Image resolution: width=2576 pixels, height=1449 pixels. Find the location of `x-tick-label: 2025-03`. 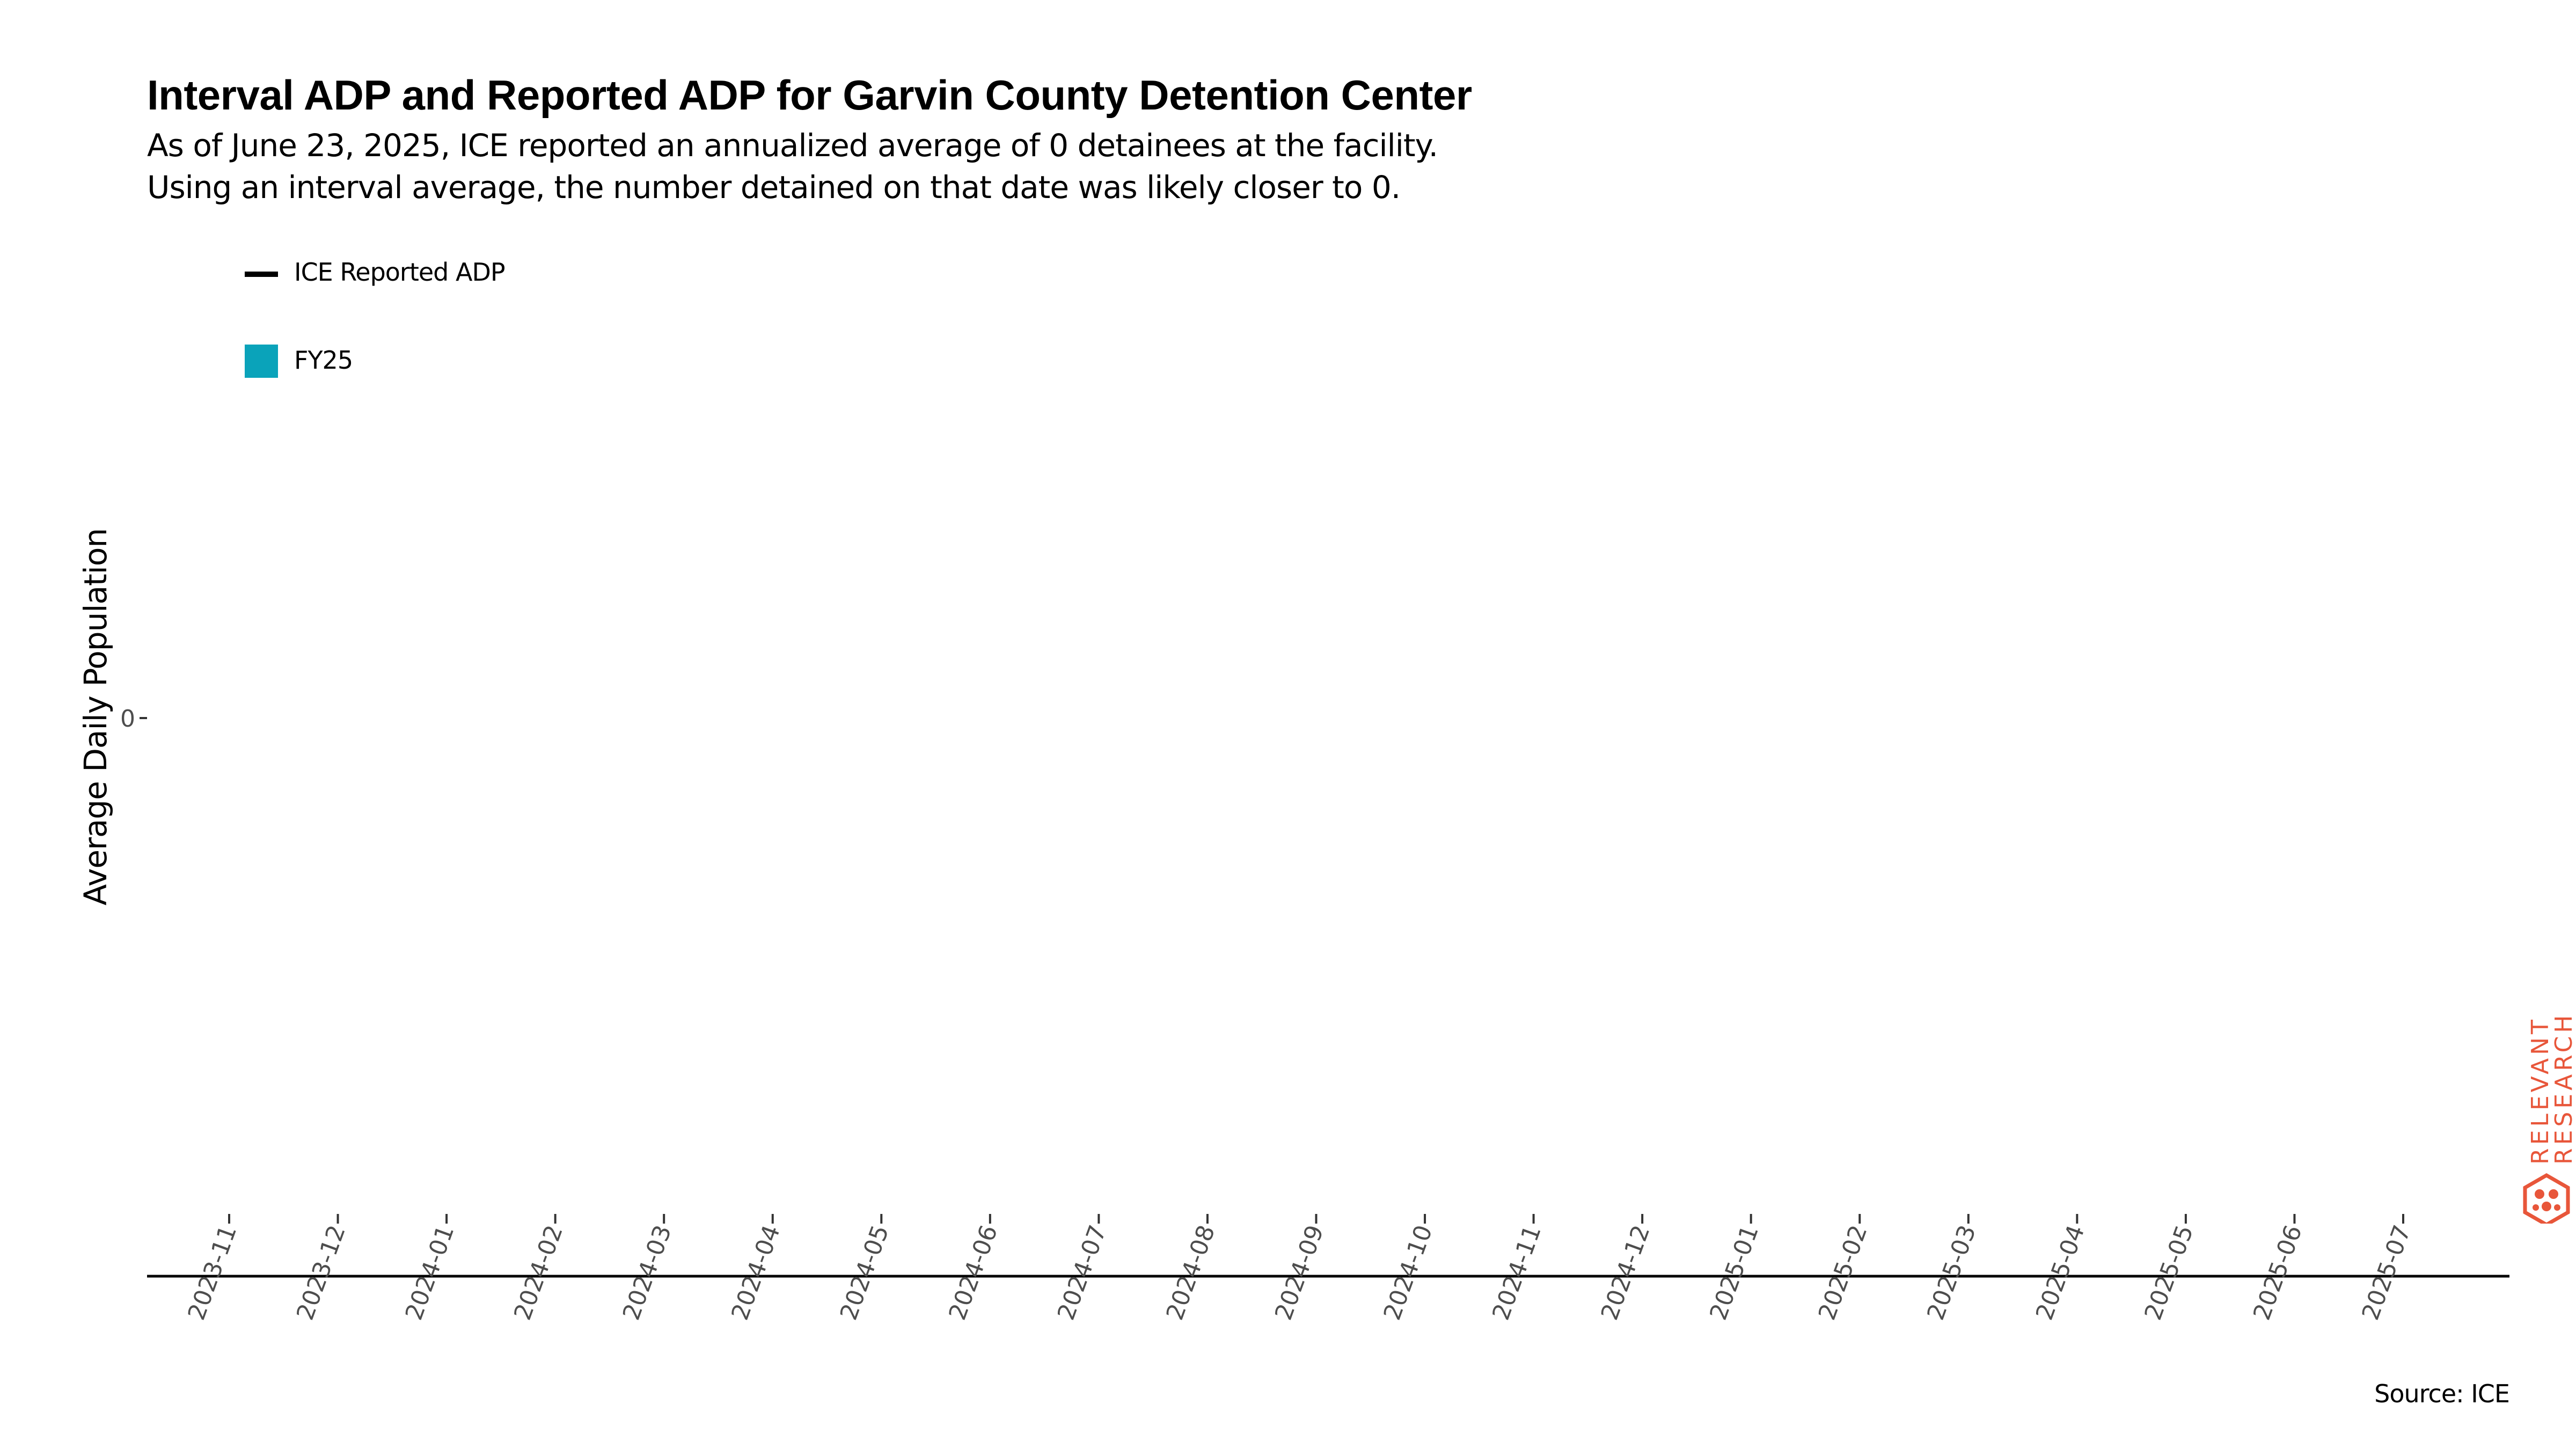

x-tick-label: 2025-03 is located at coordinates (1951, 1272).